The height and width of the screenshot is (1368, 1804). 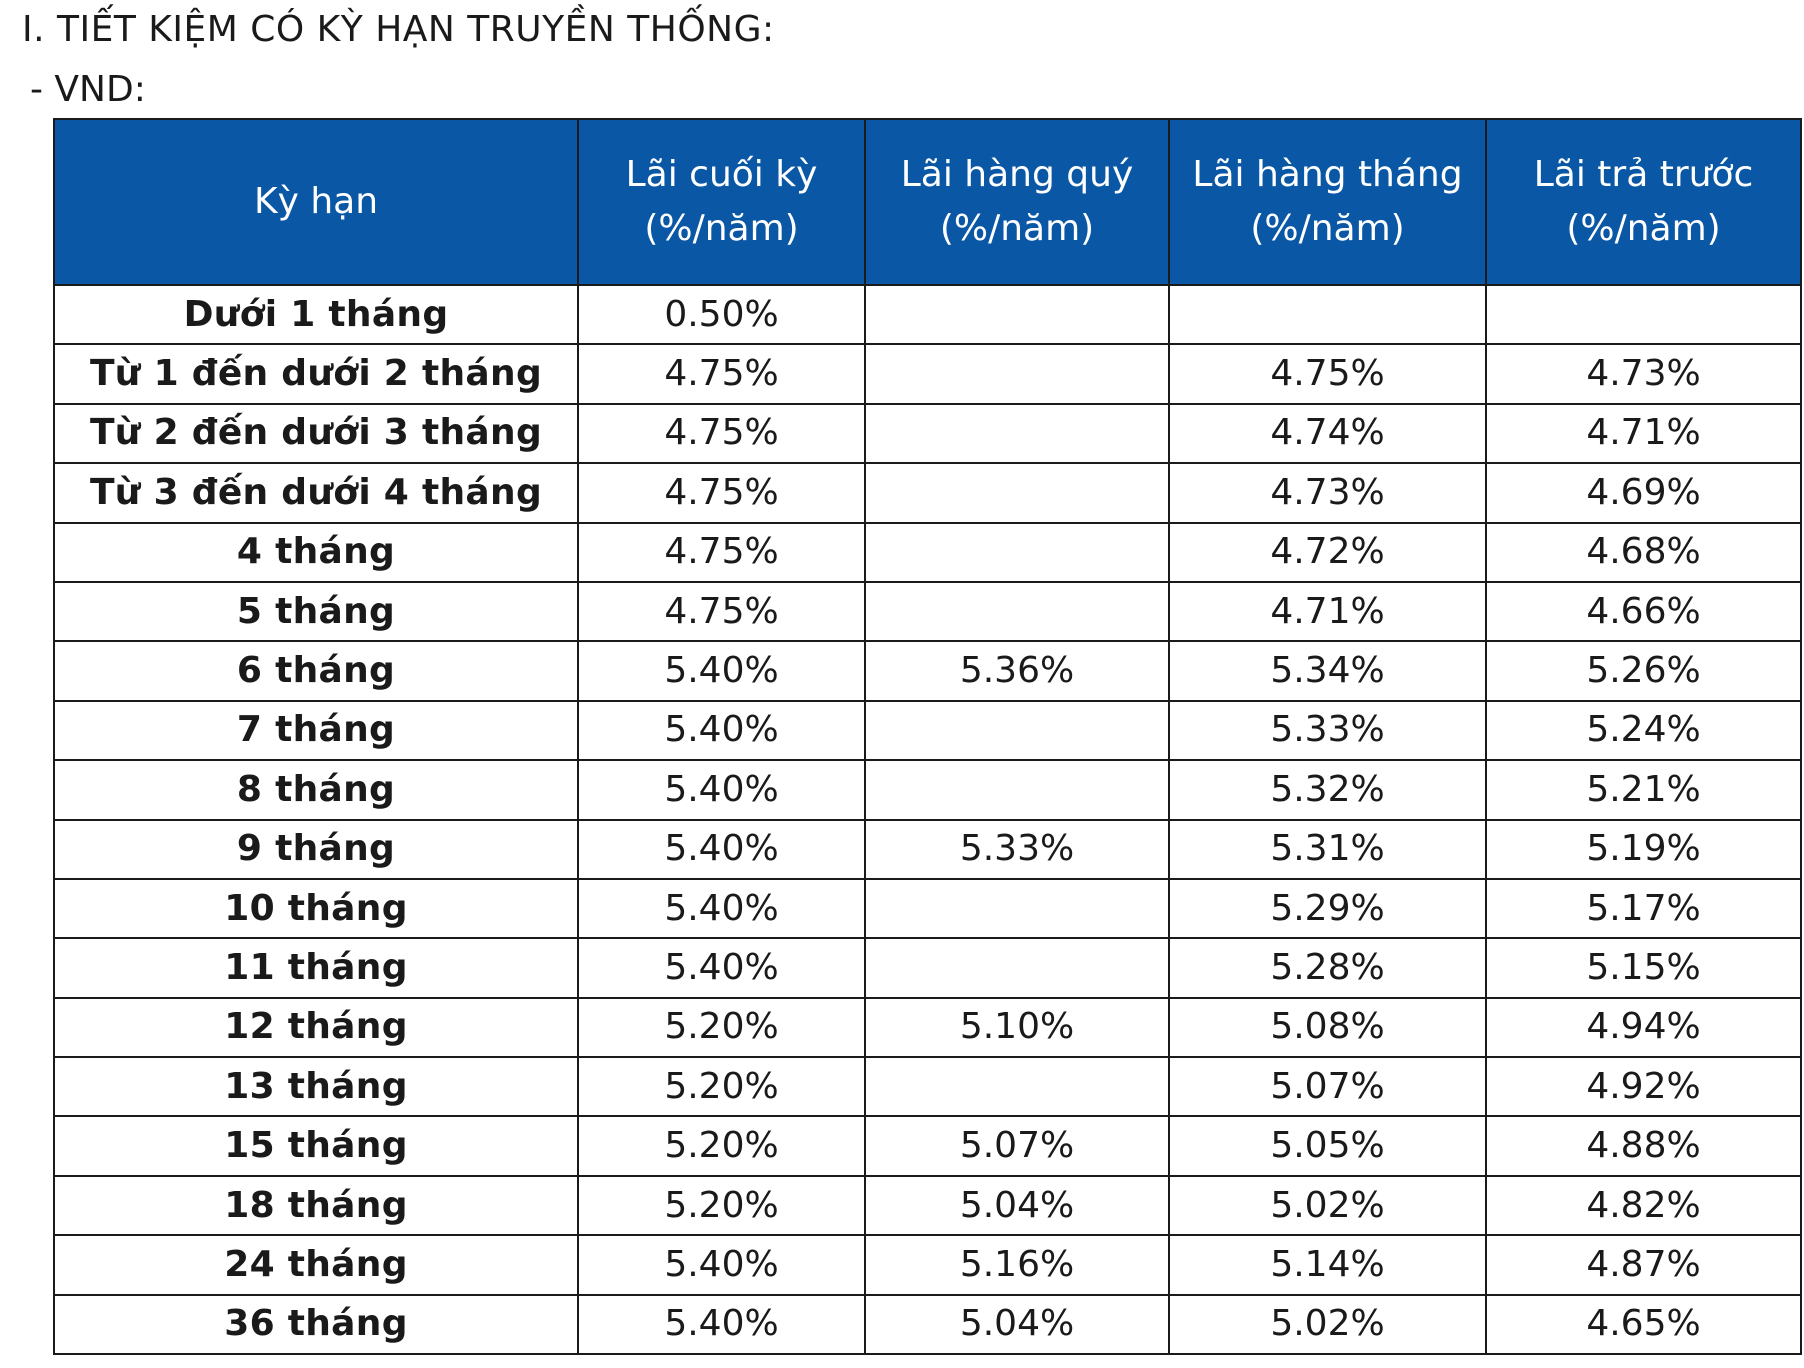 I want to click on cell-term: 5 tháng, so click(x=316, y=611).